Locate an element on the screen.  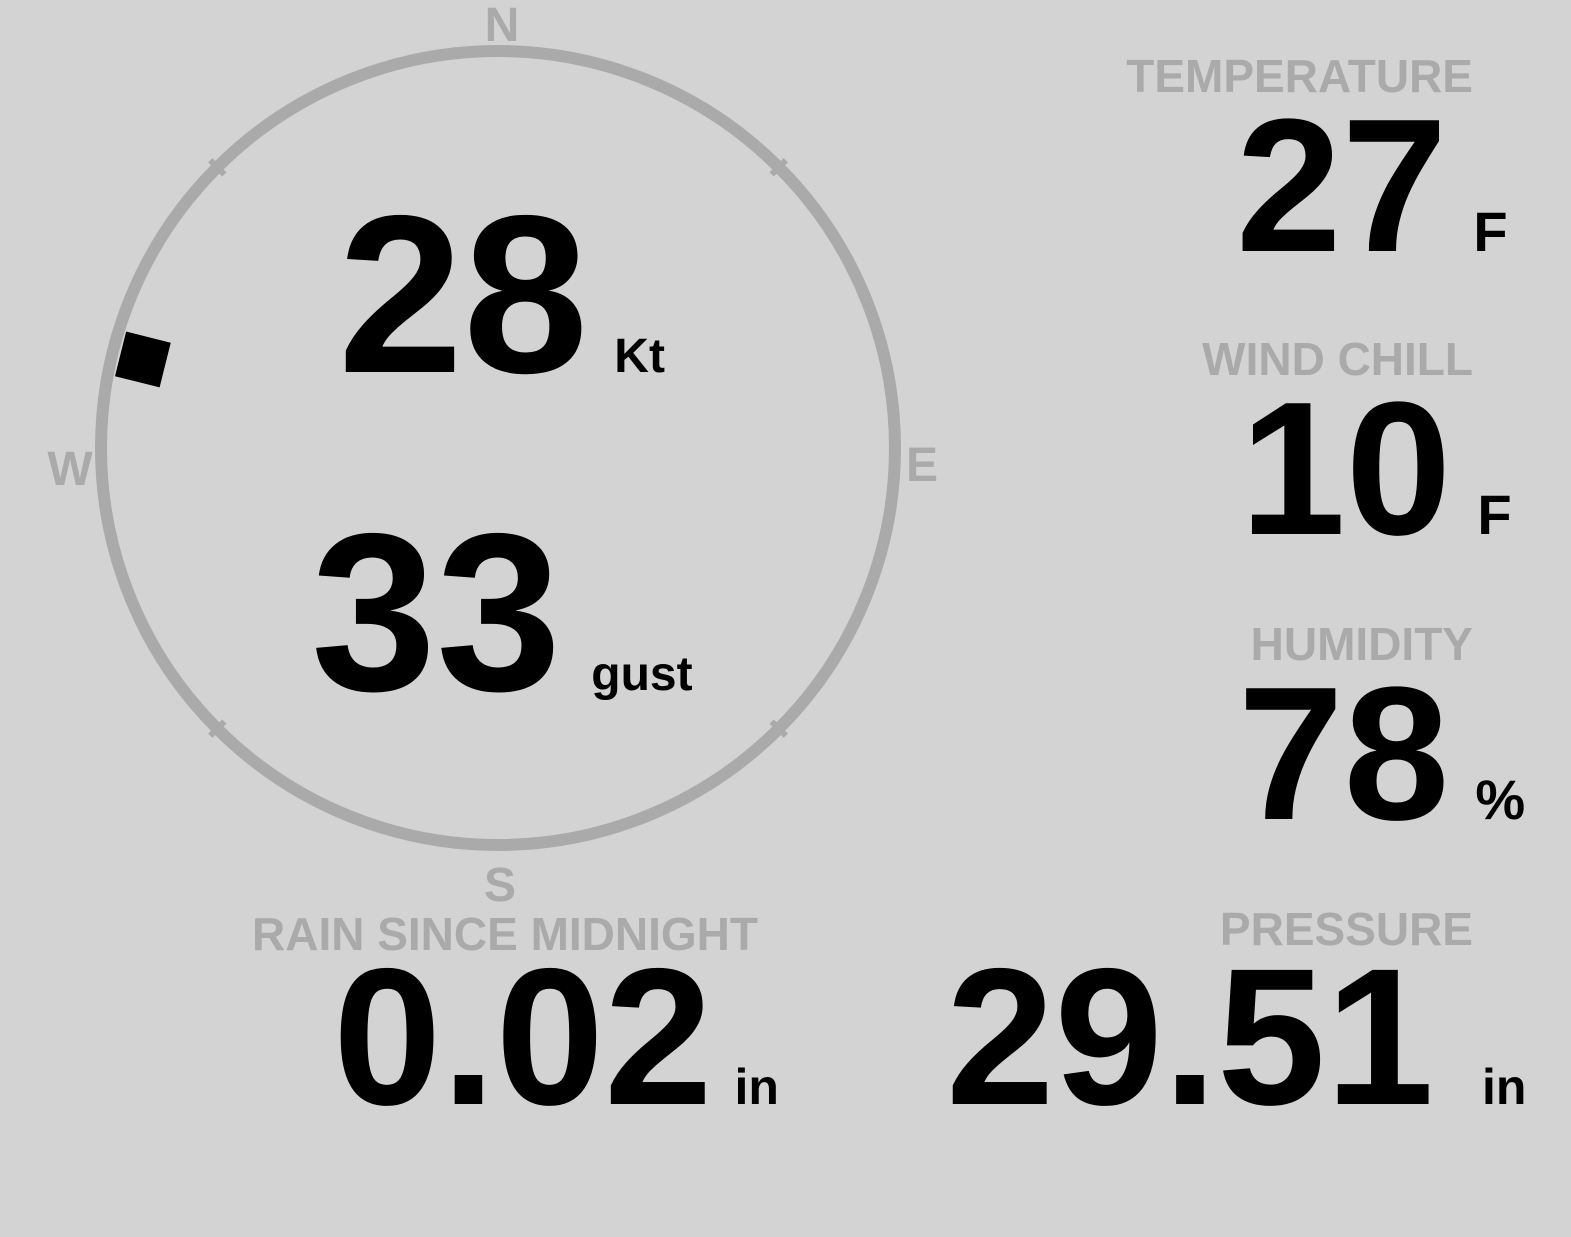
wind-gust-unit: gust is located at coordinates (642, 674).